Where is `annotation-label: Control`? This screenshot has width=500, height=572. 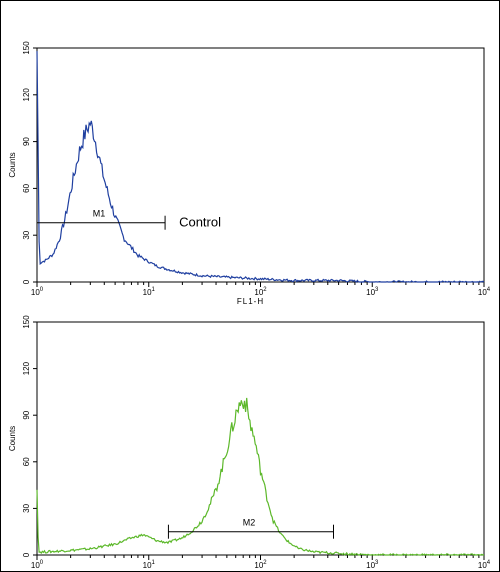 annotation-label: Control is located at coordinates (200, 222).